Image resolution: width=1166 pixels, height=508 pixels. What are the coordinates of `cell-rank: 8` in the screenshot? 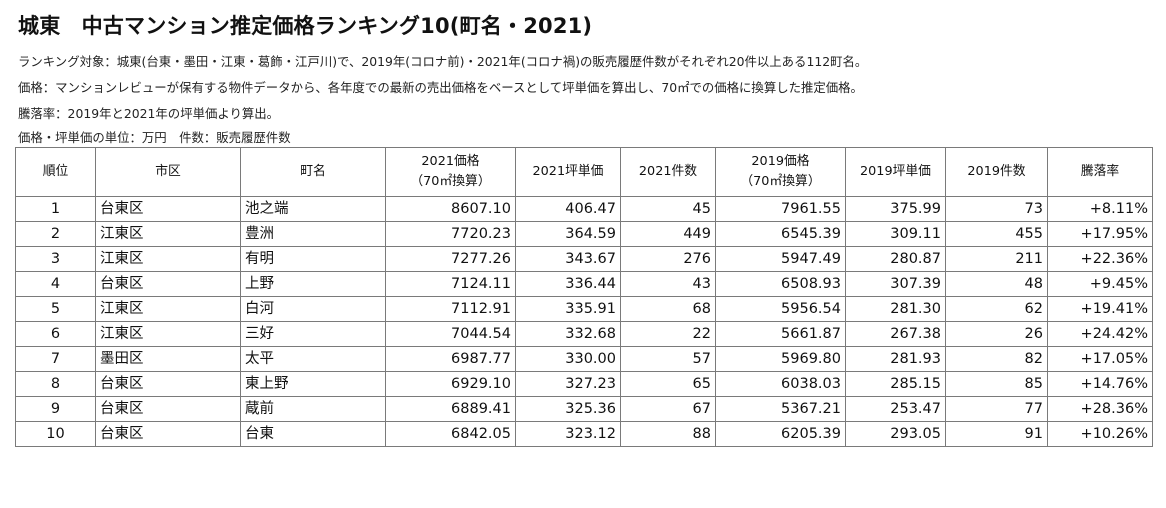 It's located at (55, 384).